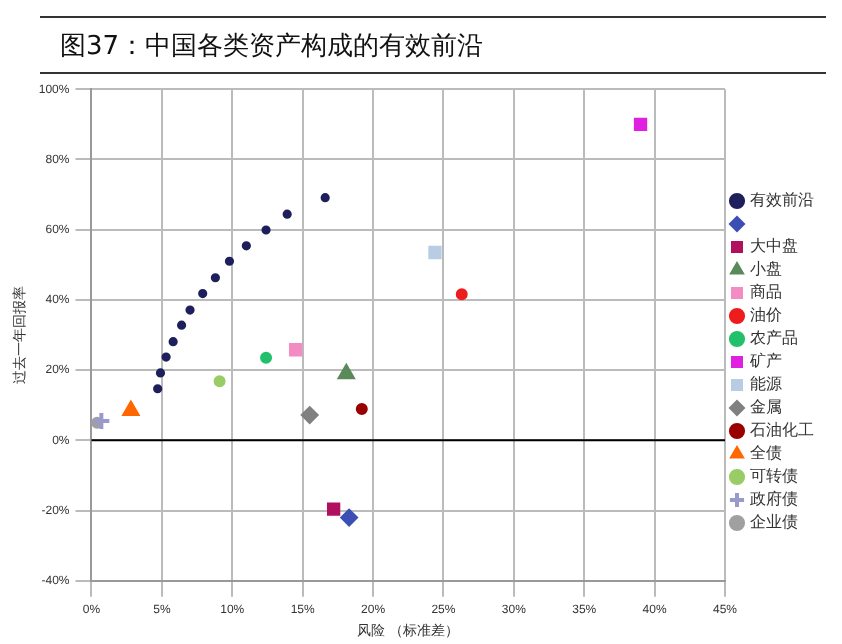 The image size is (842, 644). I want to click on legend-label: 矿产, so click(765, 361).